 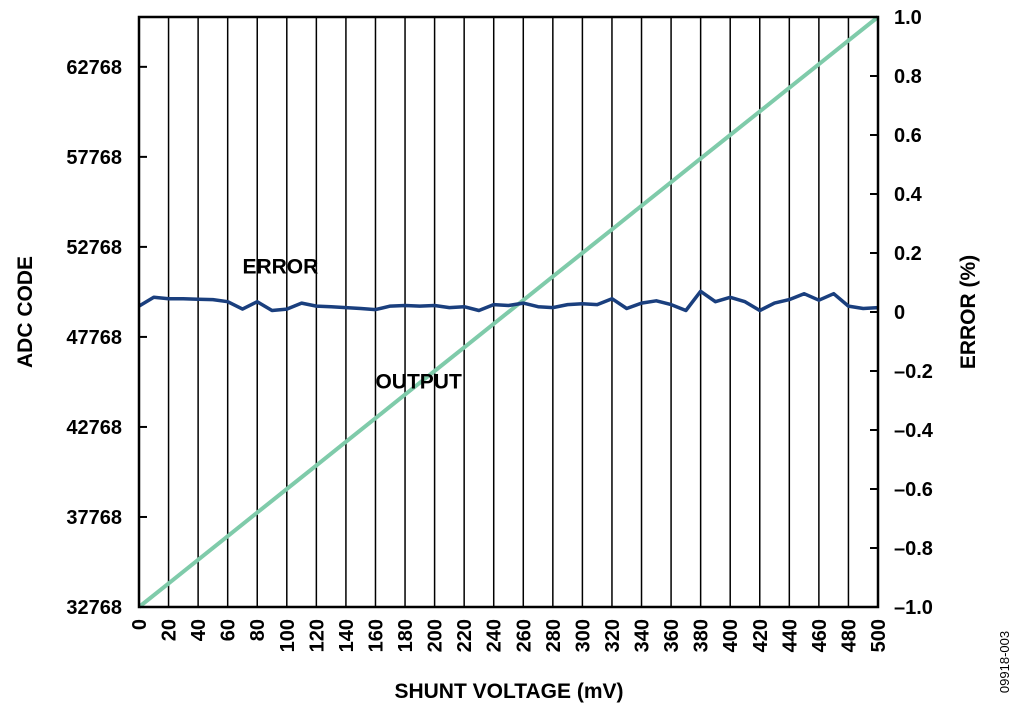 I want to click on y-right-tick-label: 0.8, so click(x=908, y=77).